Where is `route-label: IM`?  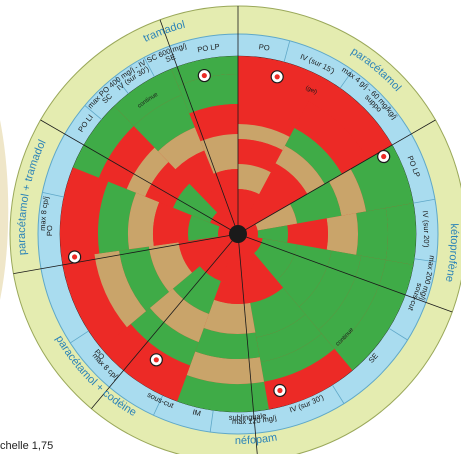
route-label: IM is located at coordinates (197, 412).